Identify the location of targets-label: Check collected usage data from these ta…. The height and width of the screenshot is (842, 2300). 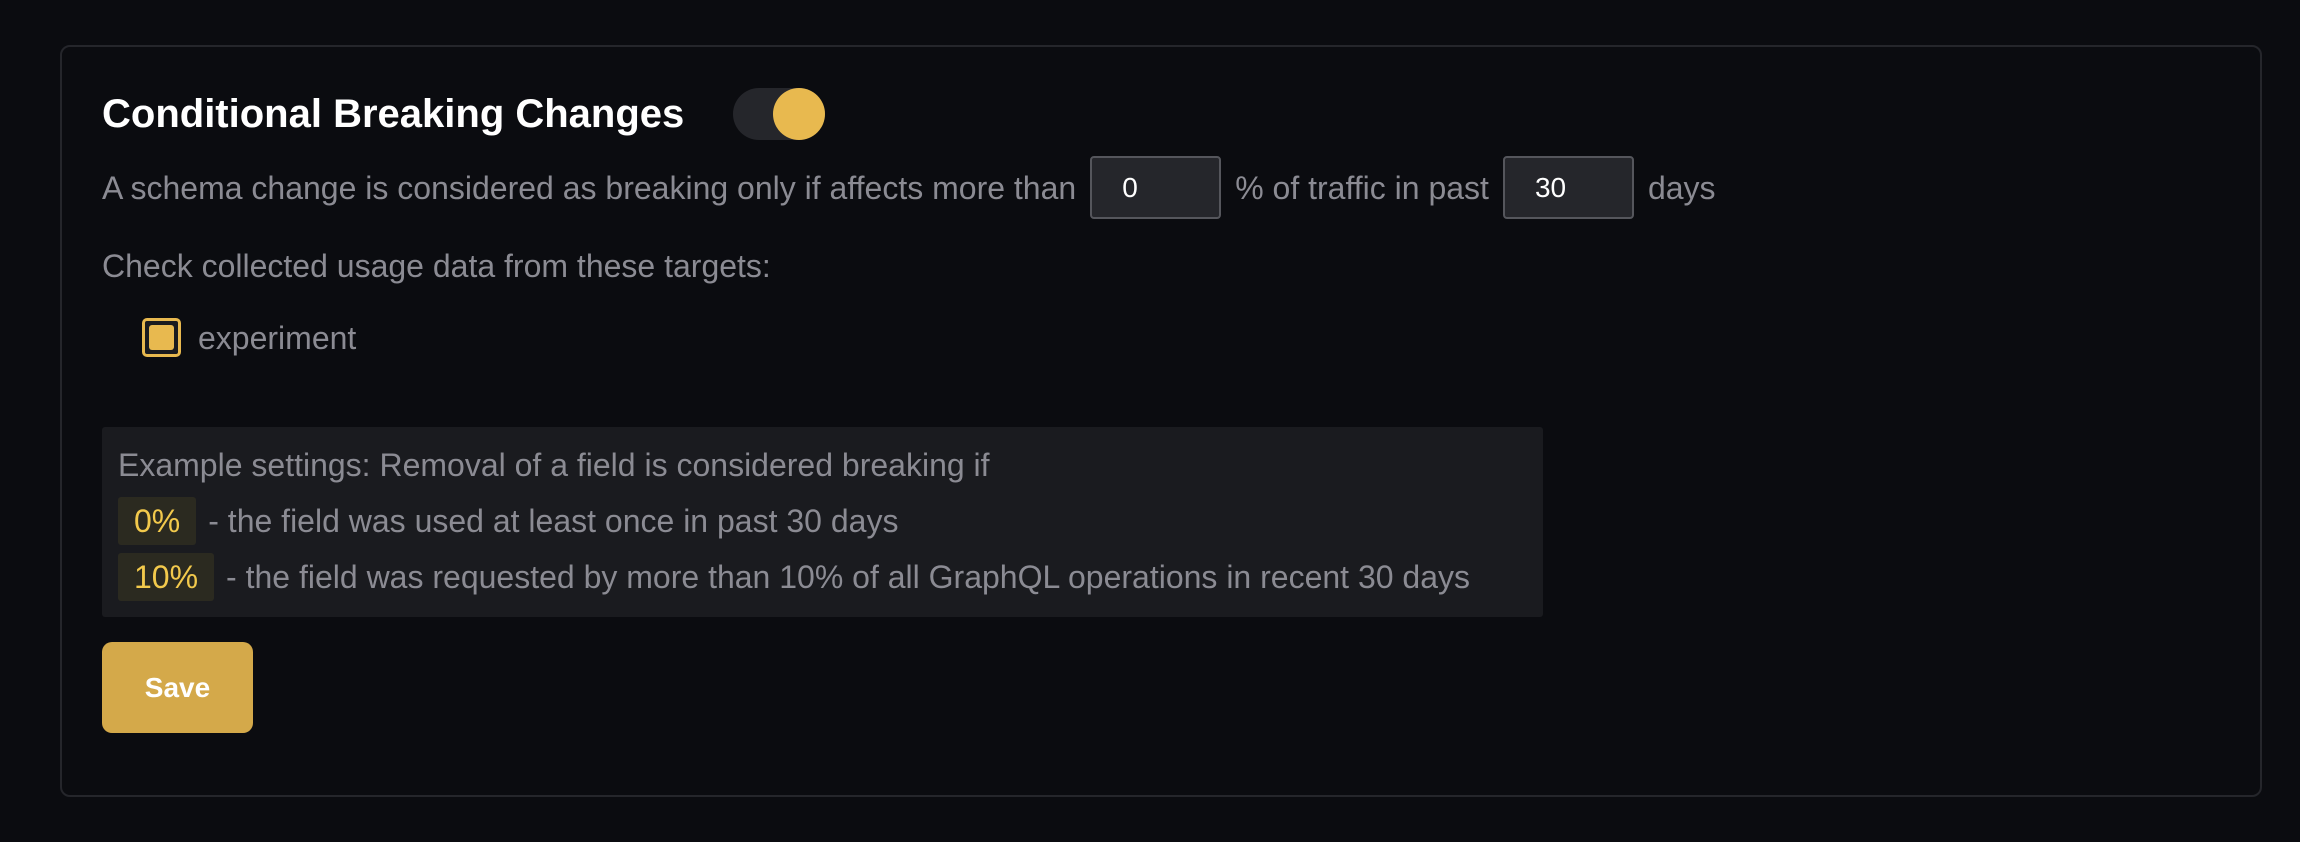
(436, 266).